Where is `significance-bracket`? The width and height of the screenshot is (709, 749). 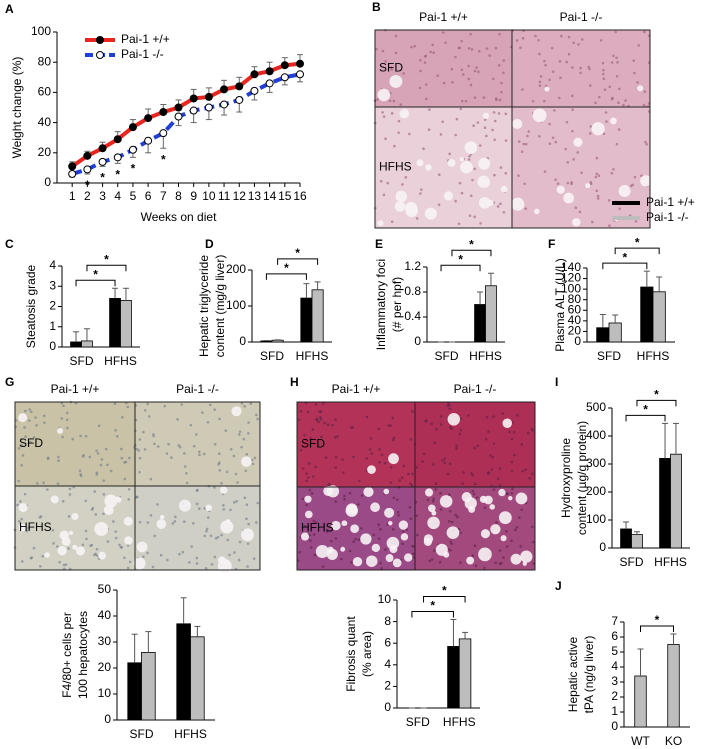
significance-bracket is located at coordinates (286, 276).